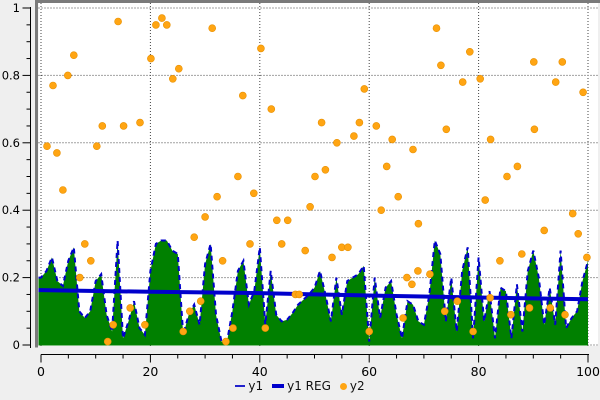  I want to click on y-tick-label: 1, so click(16, 8).